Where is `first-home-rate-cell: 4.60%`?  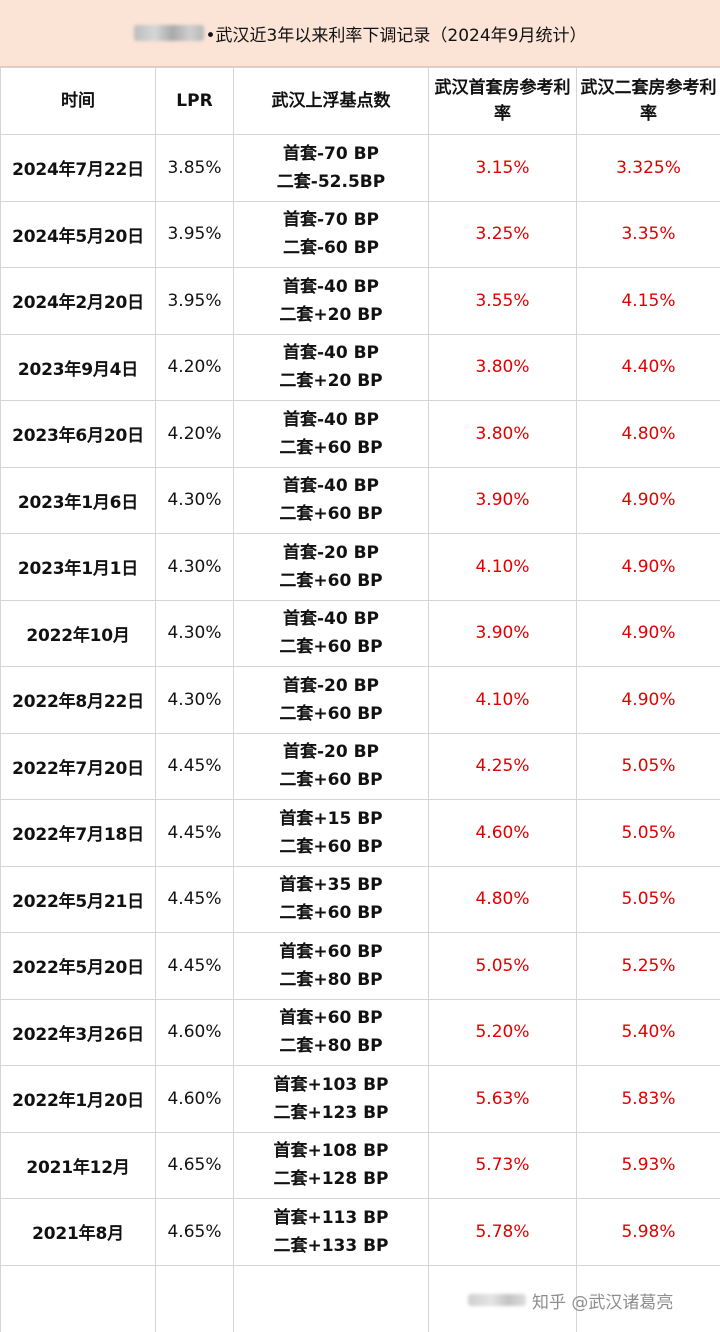 first-home-rate-cell: 4.60% is located at coordinates (503, 833).